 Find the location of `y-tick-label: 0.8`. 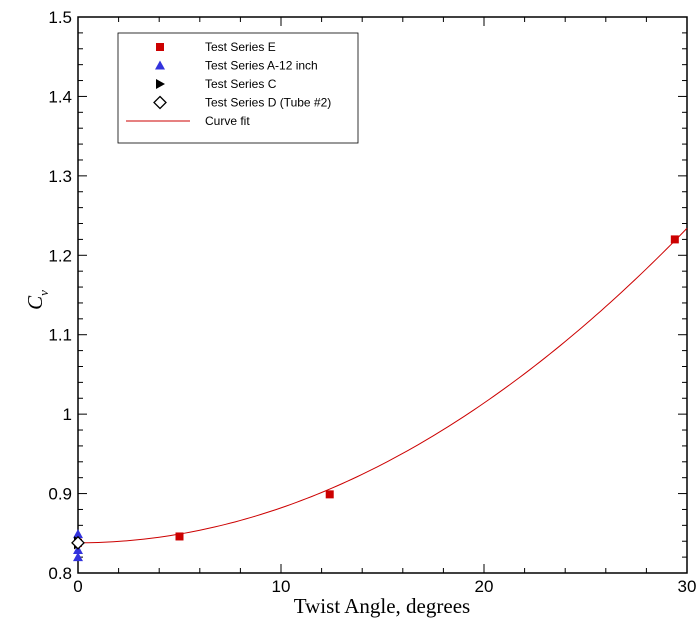

y-tick-label: 0.8 is located at coordinates (60, 573).